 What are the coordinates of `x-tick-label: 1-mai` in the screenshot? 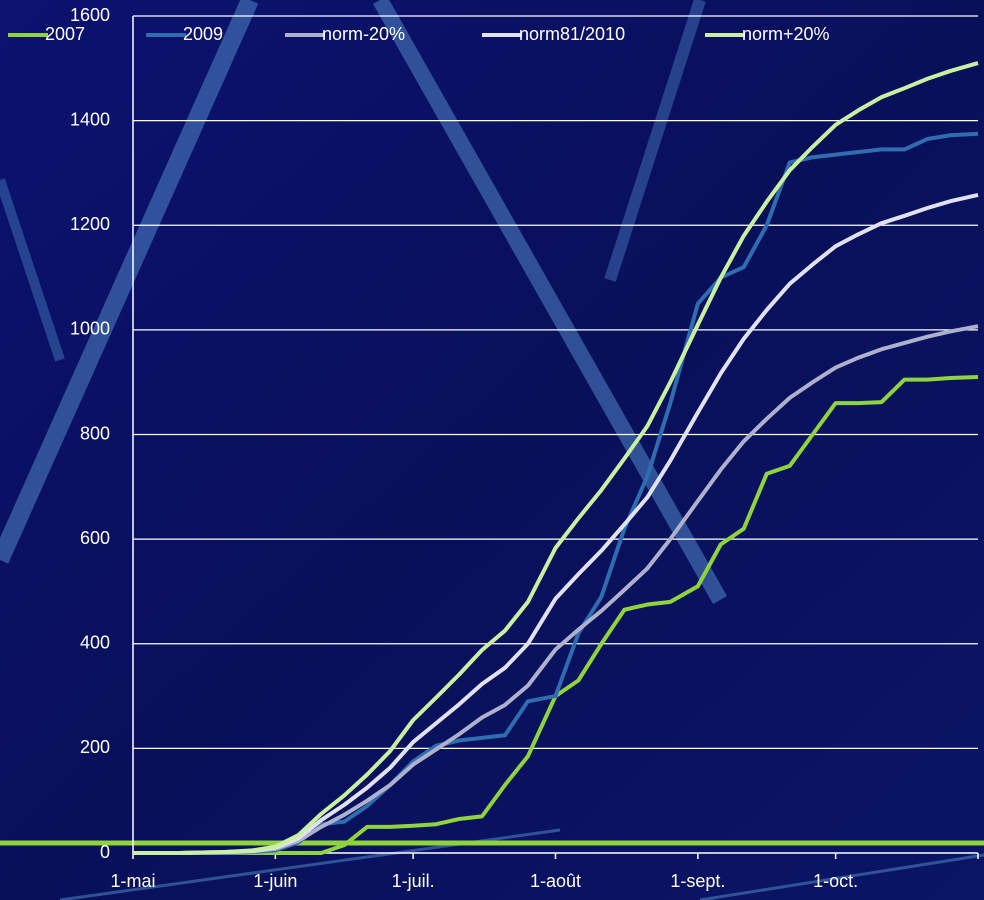 It's located at (132, 881).